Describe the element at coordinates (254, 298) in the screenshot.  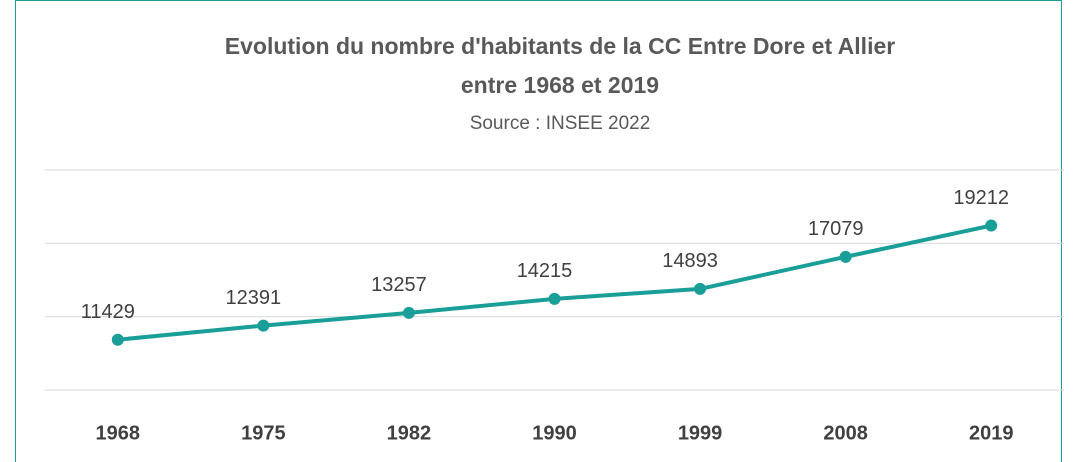
I see `data-label: 12391` at that location.